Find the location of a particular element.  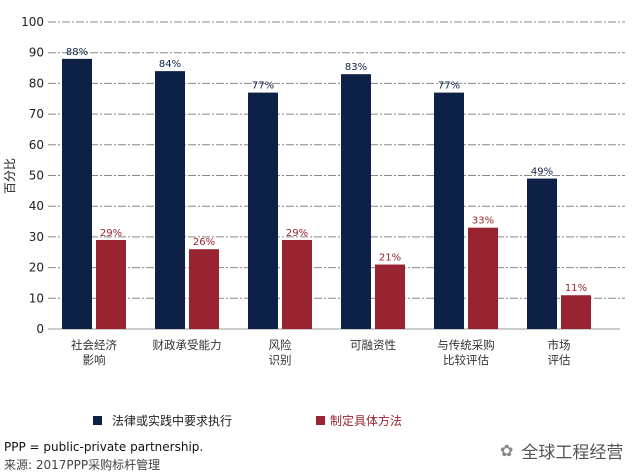

legend-item-required: 法律或实践中要求执行 is located at coordinates (162, 420).